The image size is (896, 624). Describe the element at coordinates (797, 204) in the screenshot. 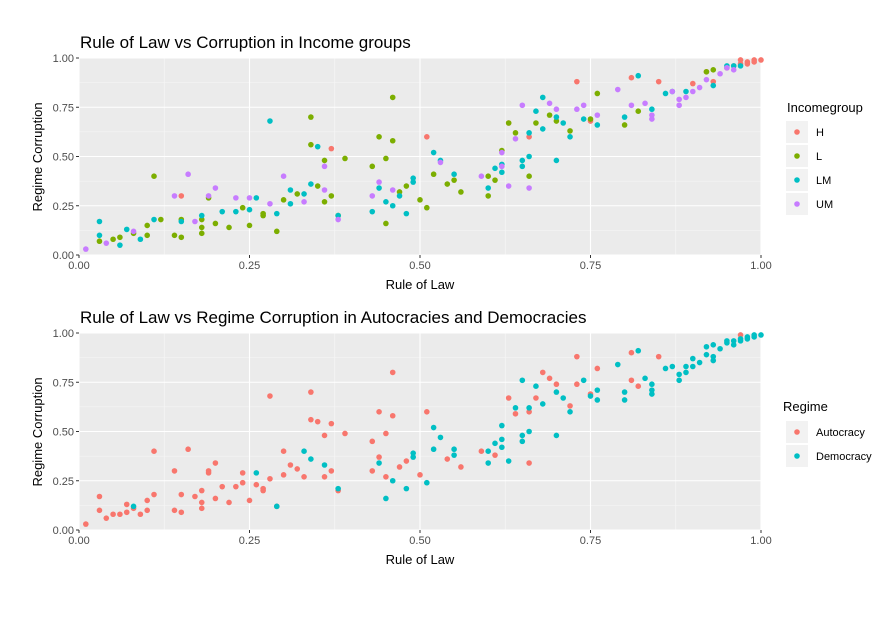

I see `legend-key-um` at that location.